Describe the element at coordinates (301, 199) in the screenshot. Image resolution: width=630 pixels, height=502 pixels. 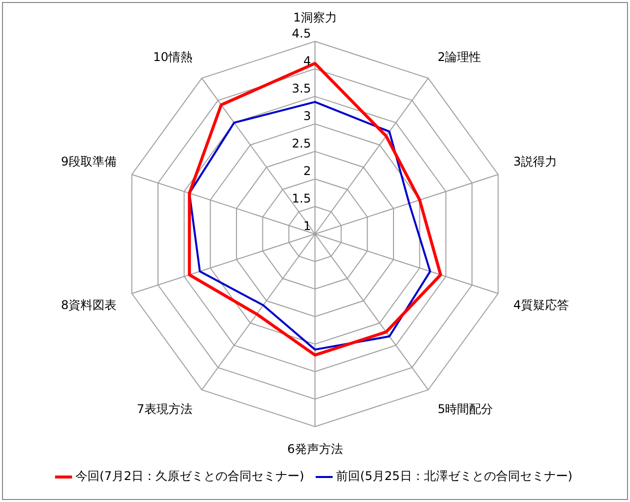
I see `y-tick-label: 1.5` at that location.